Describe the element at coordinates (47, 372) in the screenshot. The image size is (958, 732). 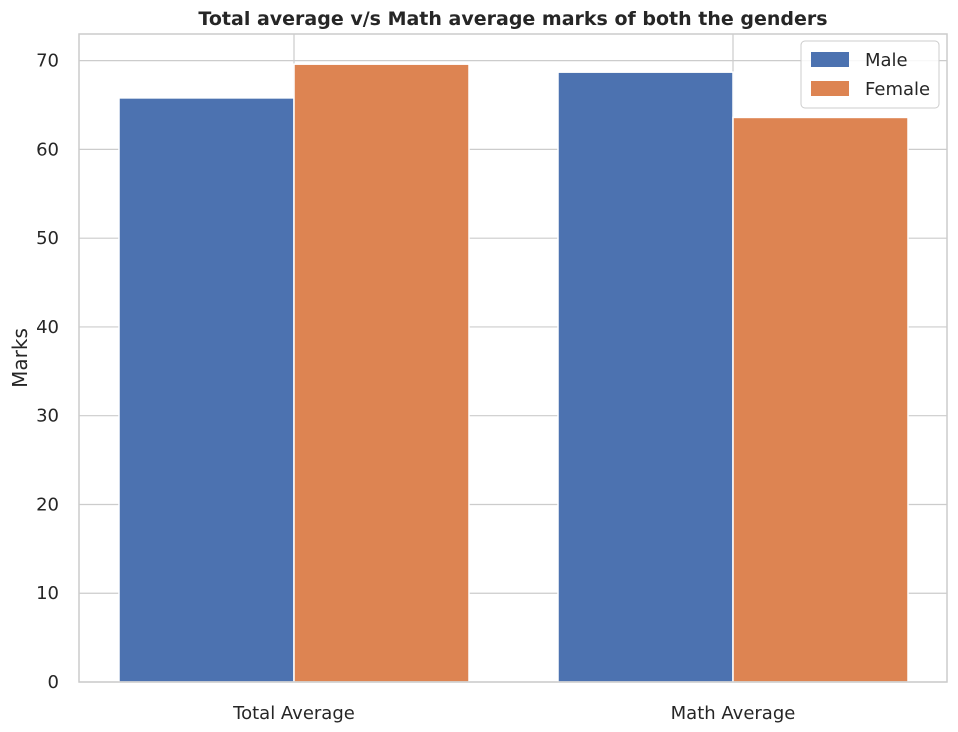
I see `y-tick-labels: 0 10 20 30 40 50 60 70` at that location.